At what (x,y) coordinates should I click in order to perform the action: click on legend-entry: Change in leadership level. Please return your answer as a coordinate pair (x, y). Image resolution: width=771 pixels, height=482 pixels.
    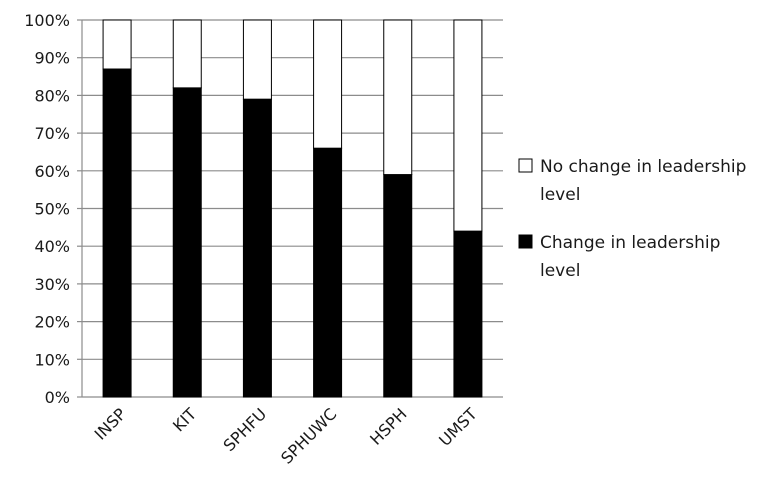
    Looking at the image, I should click on (619, 257).